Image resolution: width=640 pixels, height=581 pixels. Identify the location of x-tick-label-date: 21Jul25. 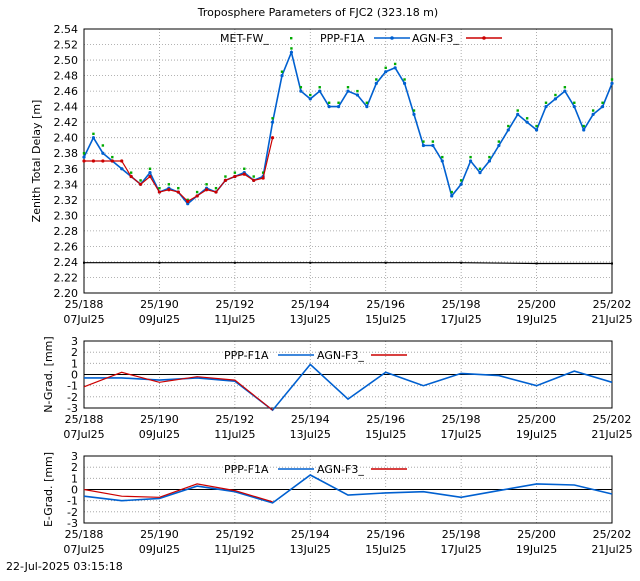
(611, 319).